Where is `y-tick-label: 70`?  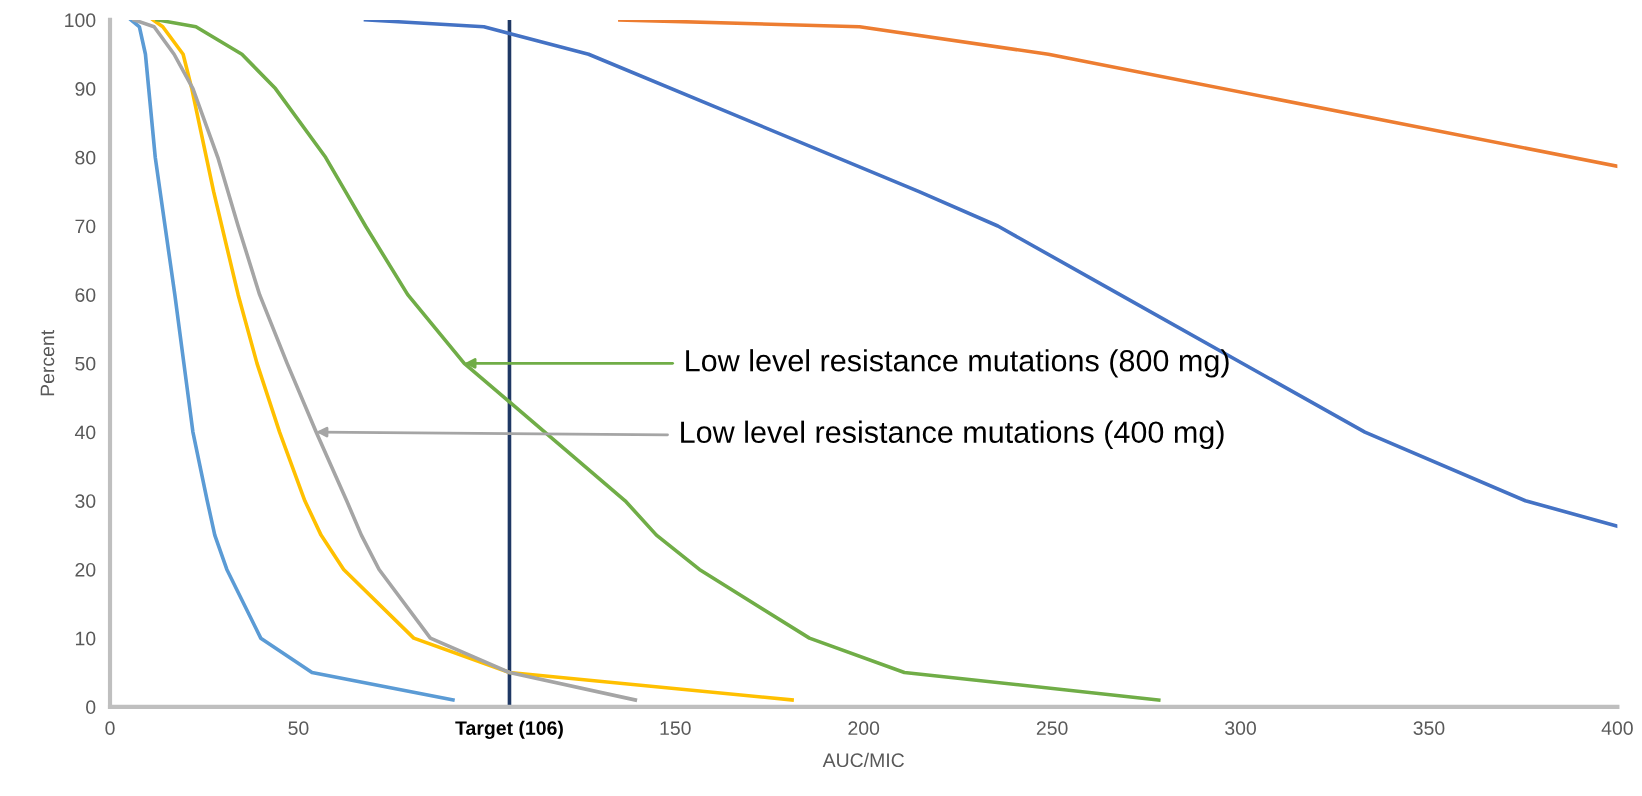
y-tick-label: 70 is located at coordinates (85, 226).